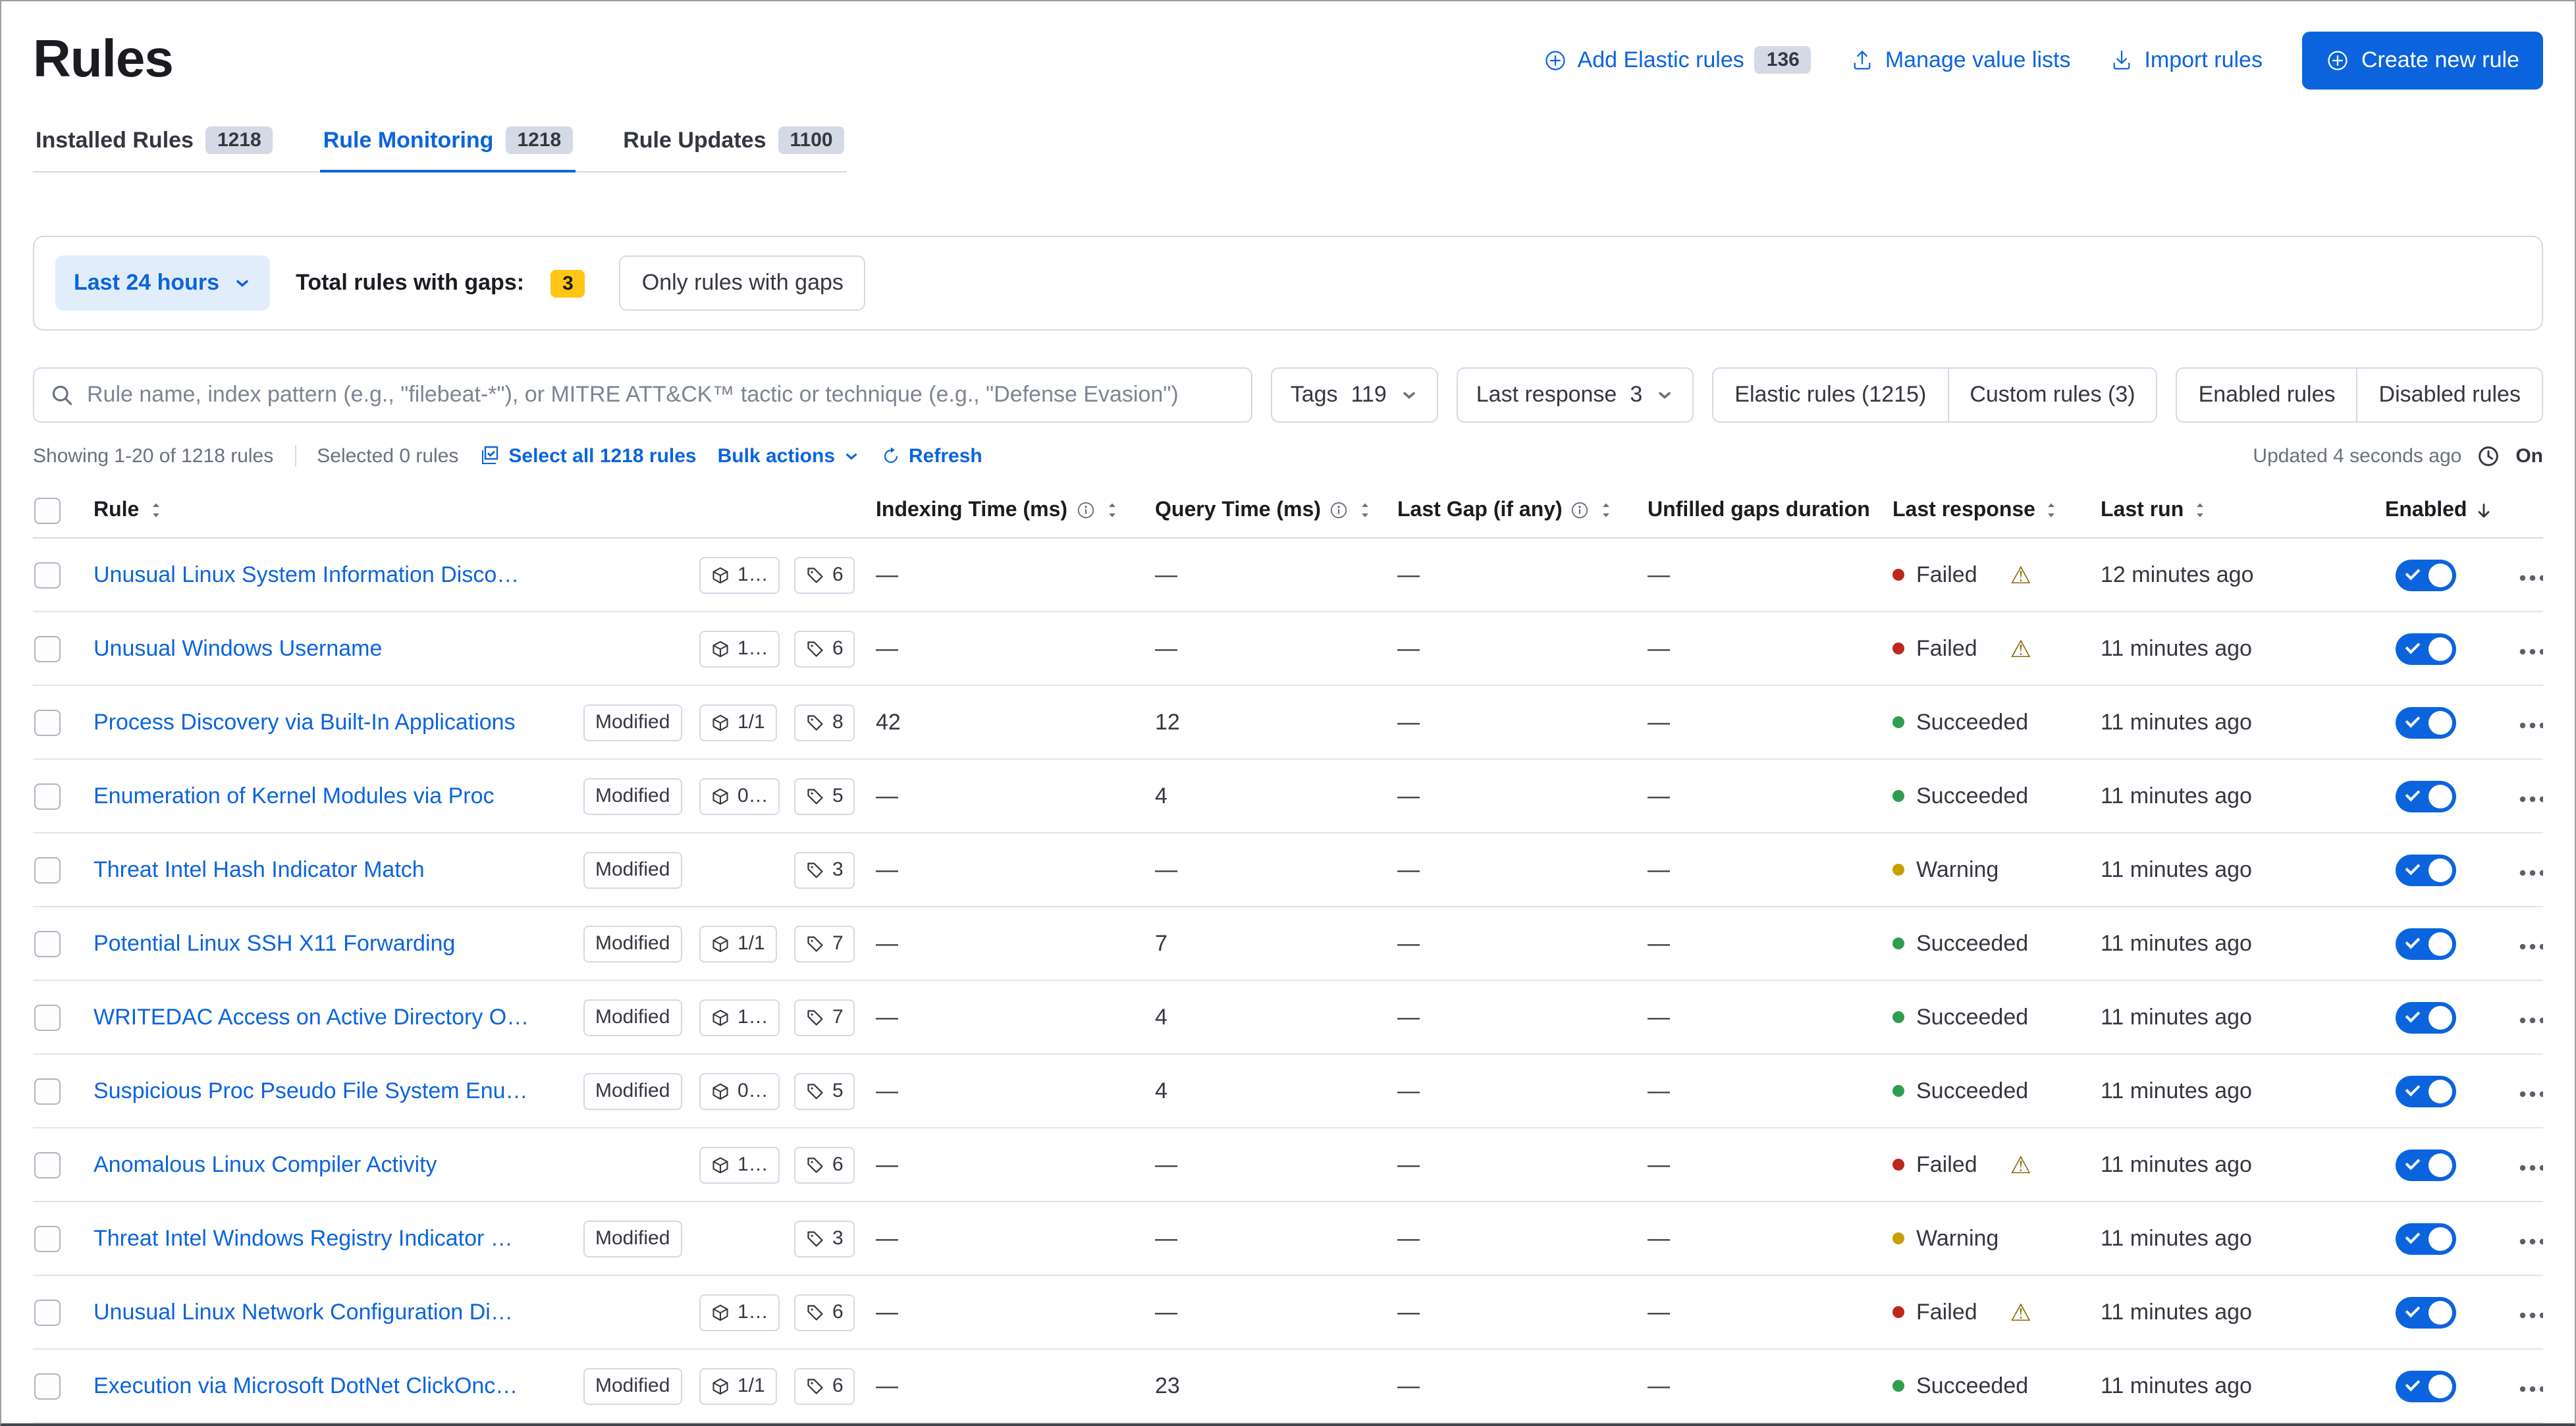 The image size is (2576, 1426). I want to click on response-label: Failed, so click(1946, 575).